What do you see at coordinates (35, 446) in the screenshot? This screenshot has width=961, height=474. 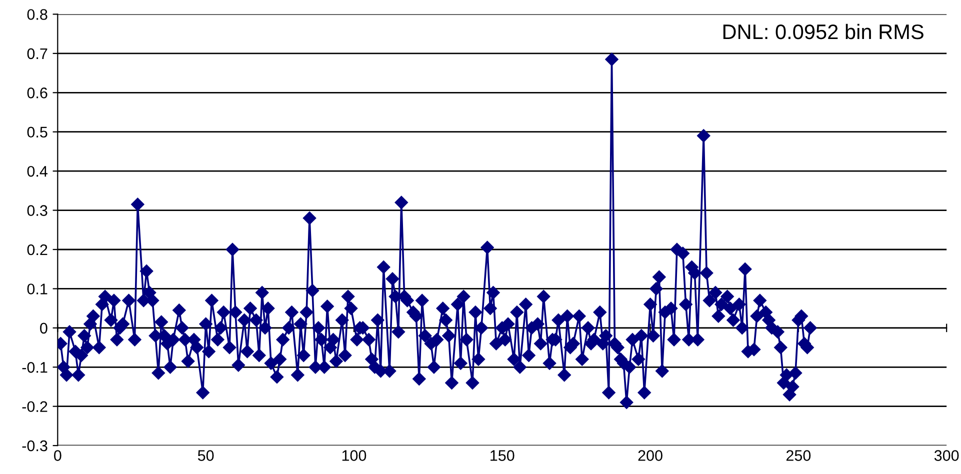 I see `y-tick-label: -0.3` at bounding box center [35, 446].